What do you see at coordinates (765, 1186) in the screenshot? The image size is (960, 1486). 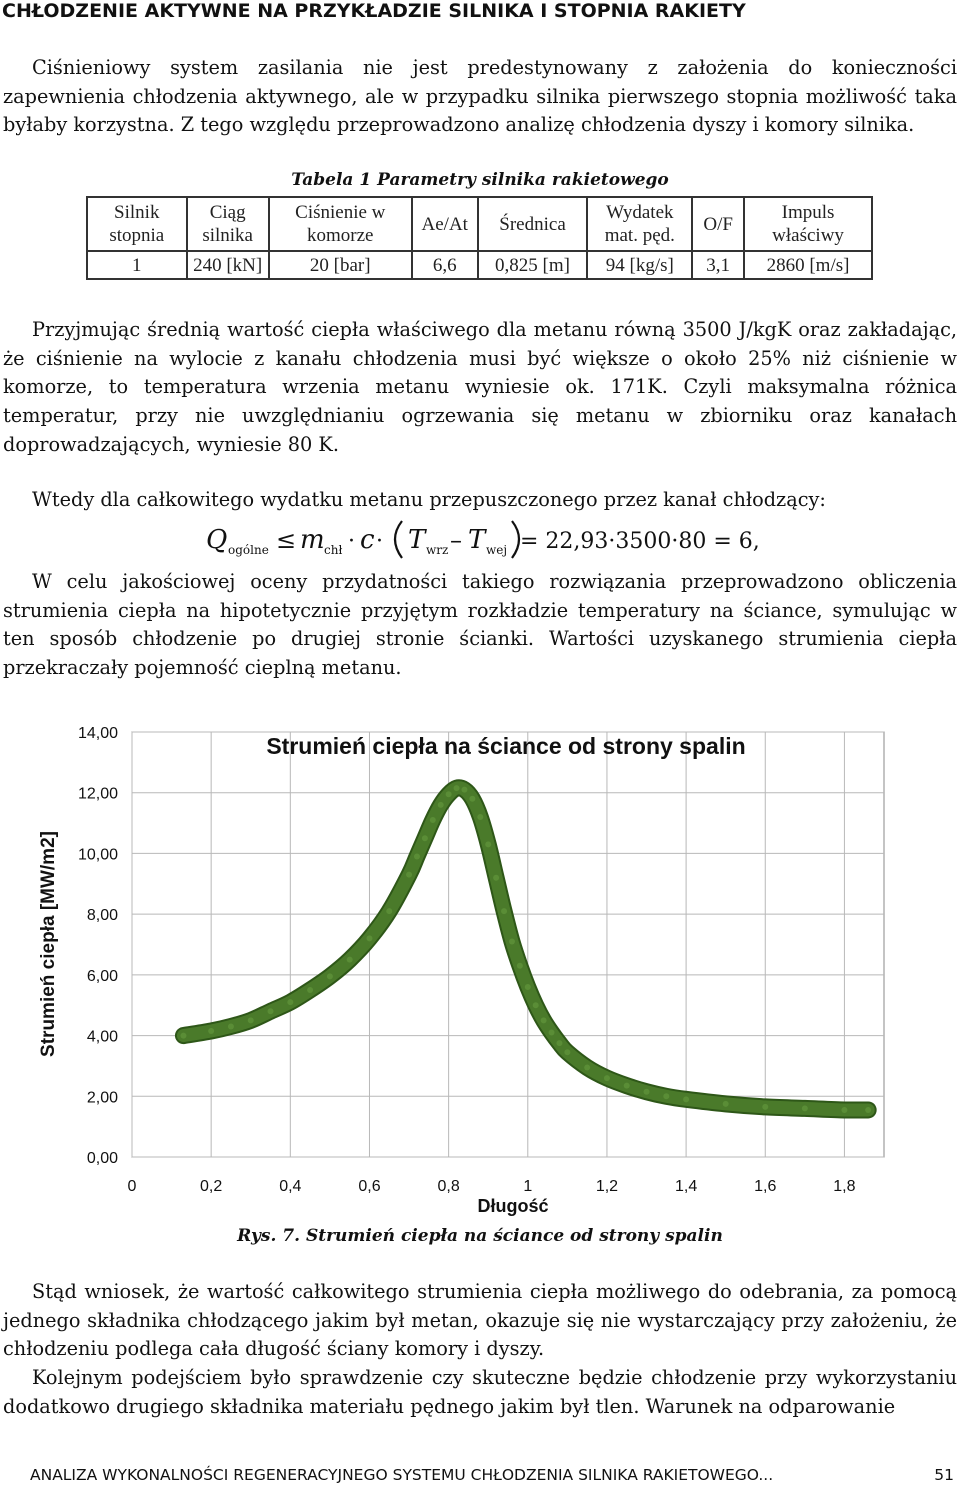 I see `x-tick-label: 1,6` at bounding box center [765, 1186].